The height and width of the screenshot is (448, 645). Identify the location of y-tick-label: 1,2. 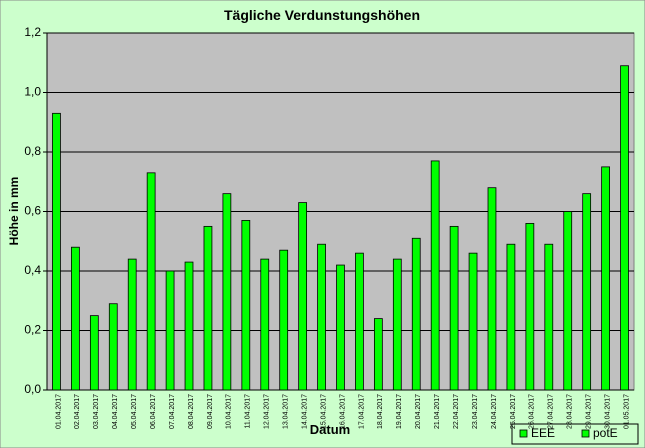
(32, 32).